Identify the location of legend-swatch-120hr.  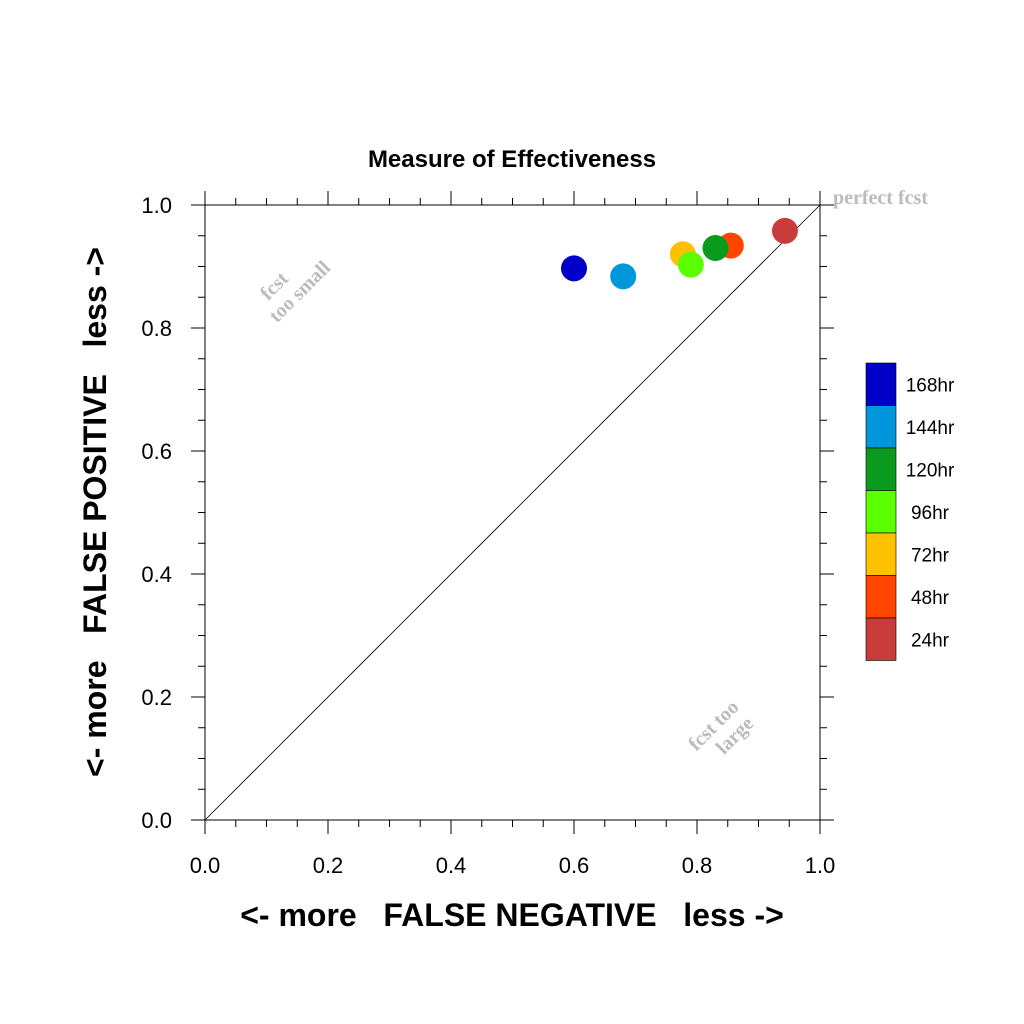
(881, 469).